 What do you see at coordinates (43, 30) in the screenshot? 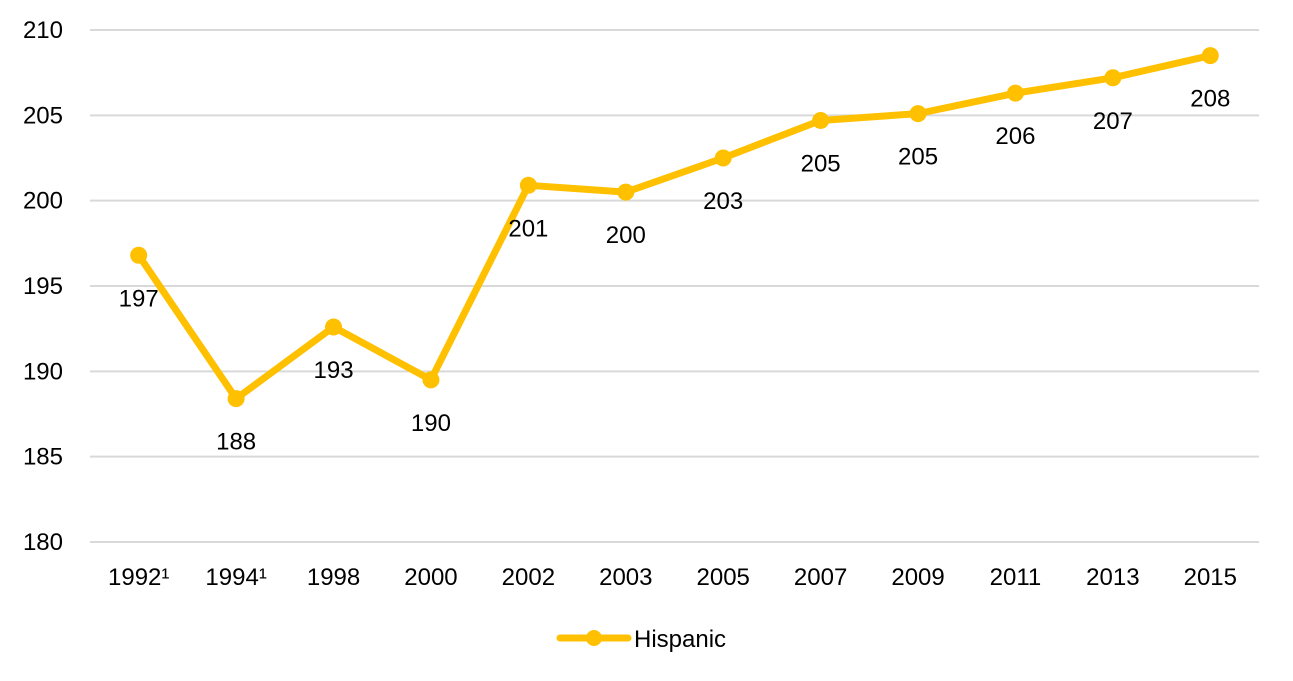
I see `y-tick-label: 210` at bounding box center [43, 30].